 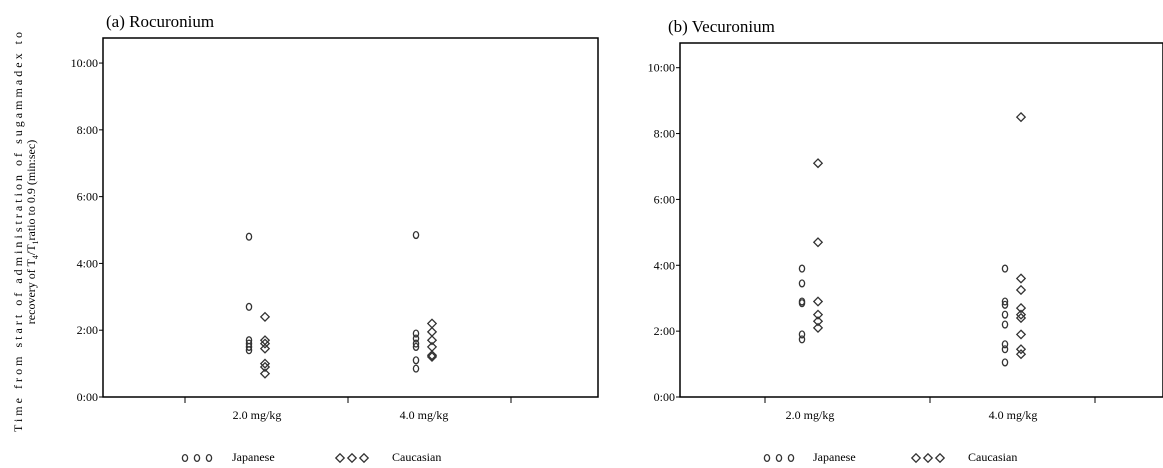 I want to click on chart-title: (b) Vecuronium, so click(x=721, y=26).